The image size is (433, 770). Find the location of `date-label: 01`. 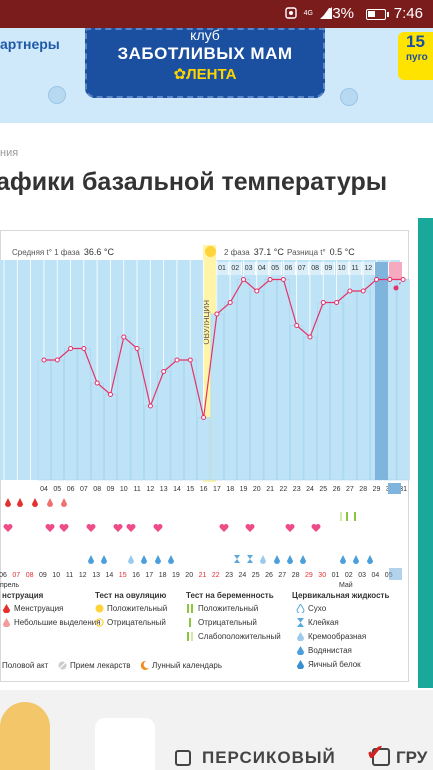

date-label: 01 is located at coordinates (336, 575).